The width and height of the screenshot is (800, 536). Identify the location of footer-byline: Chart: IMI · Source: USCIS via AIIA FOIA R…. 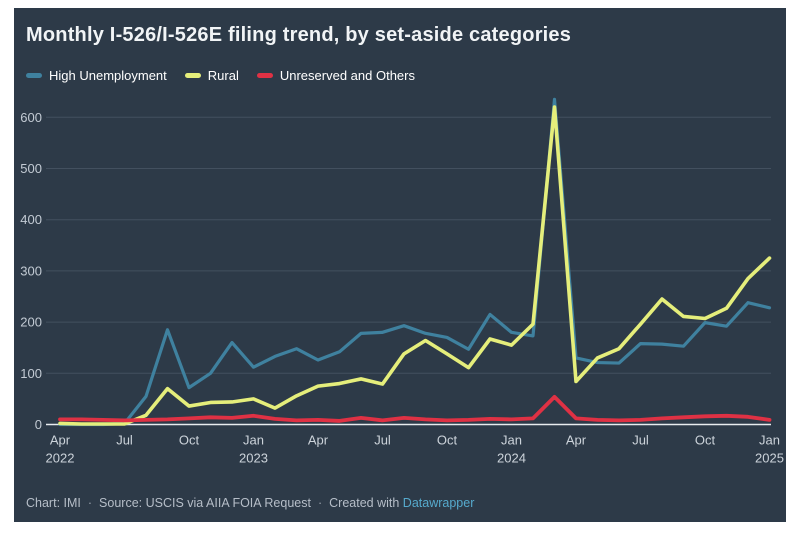
(250, 503).